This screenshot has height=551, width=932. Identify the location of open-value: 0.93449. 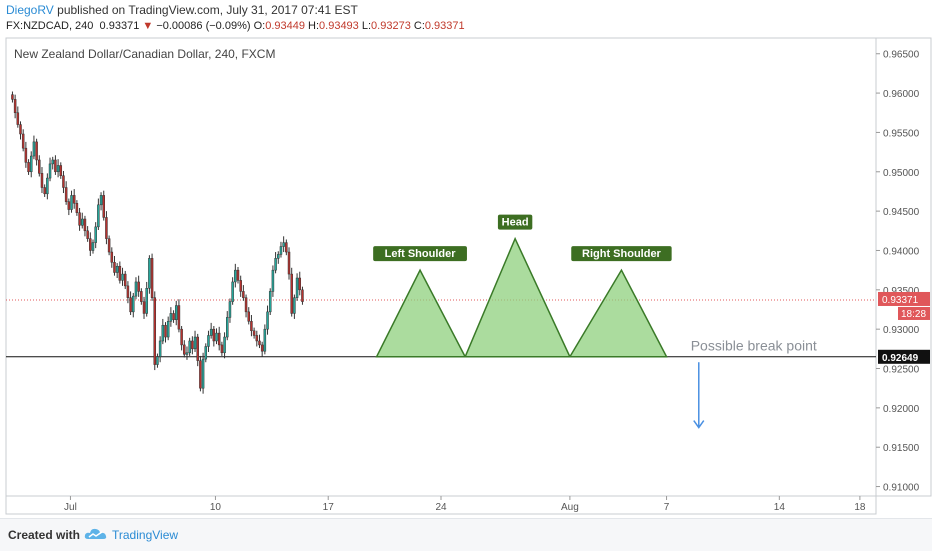
(285, 26).